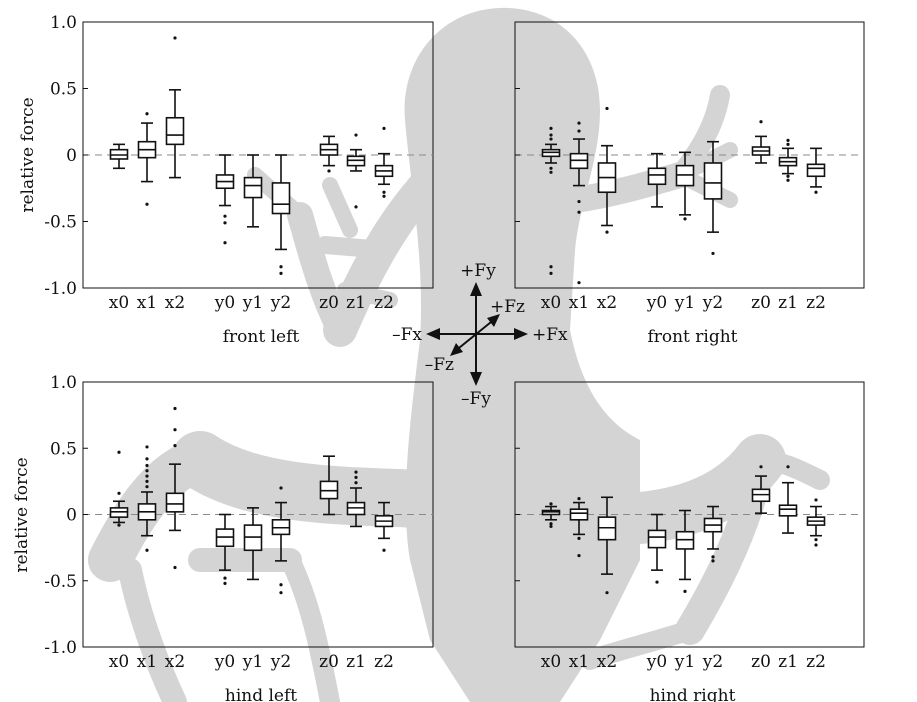 This screenshot has height=702, width=917. I want to click on y-axis-title-front: relative force, so click(28, 154).